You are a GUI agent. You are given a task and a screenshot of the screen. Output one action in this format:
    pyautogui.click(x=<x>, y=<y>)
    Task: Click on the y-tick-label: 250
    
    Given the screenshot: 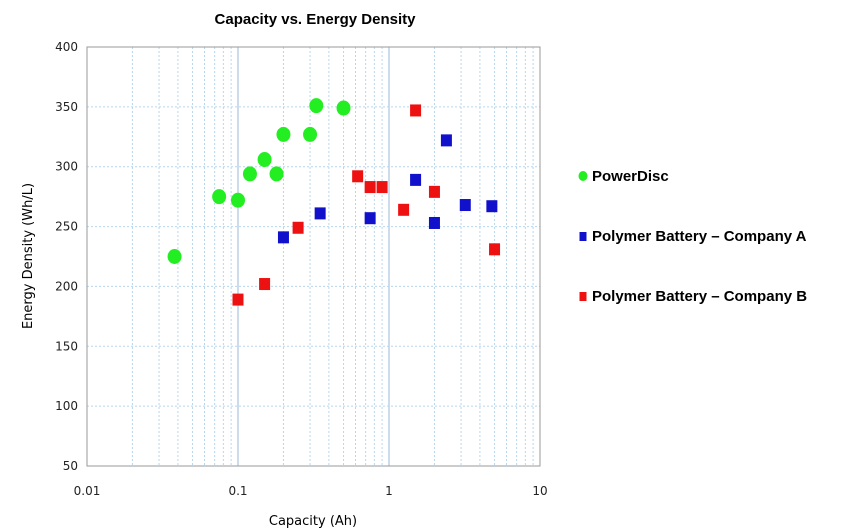 What is the action you would take?
    pyautogui.click(x=66, y=227)
    